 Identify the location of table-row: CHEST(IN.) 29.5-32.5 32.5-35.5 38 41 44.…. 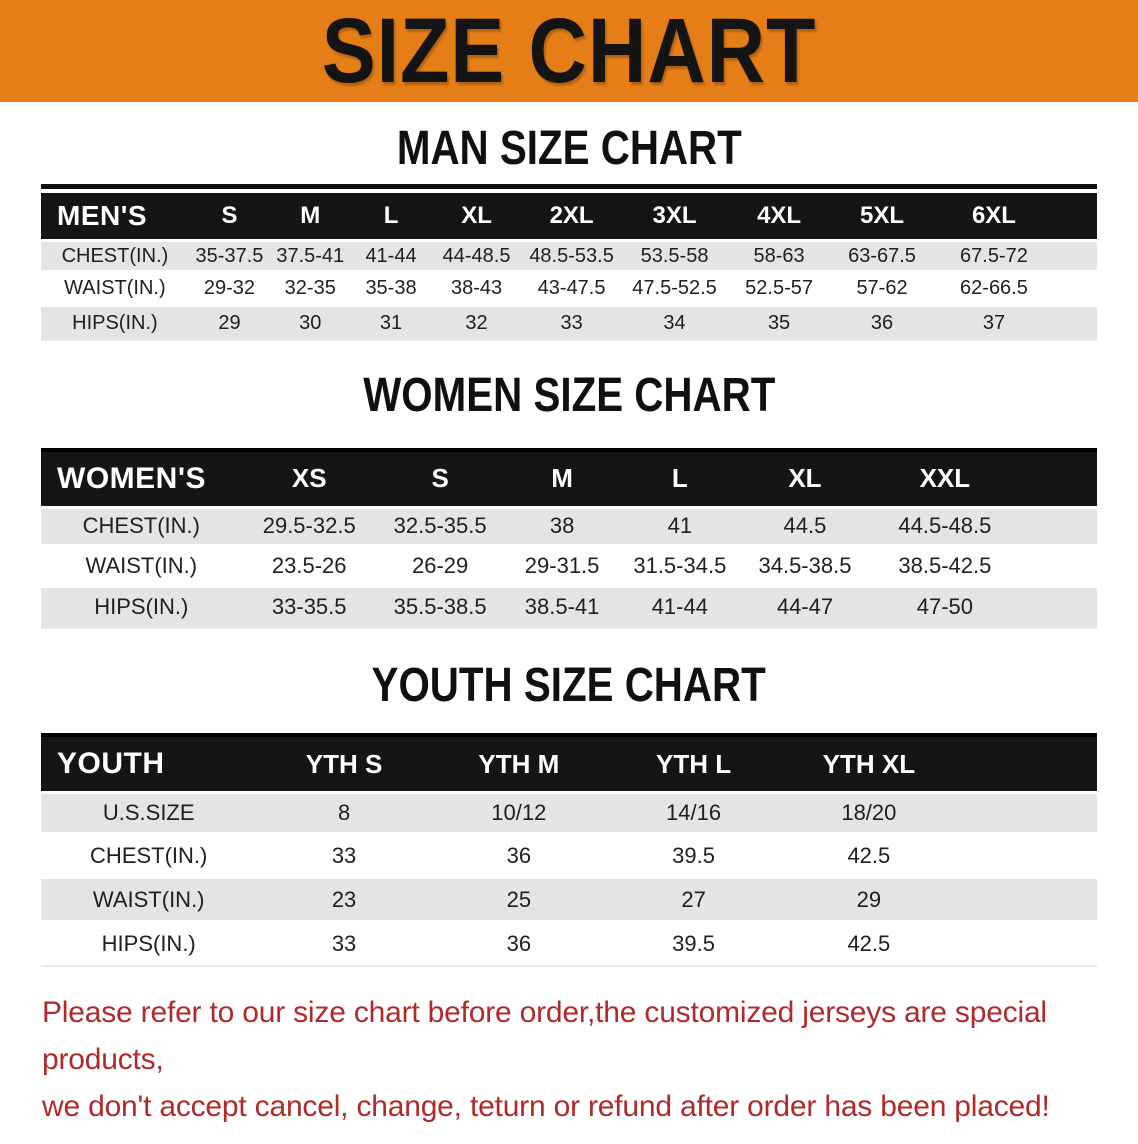
(569, 526).